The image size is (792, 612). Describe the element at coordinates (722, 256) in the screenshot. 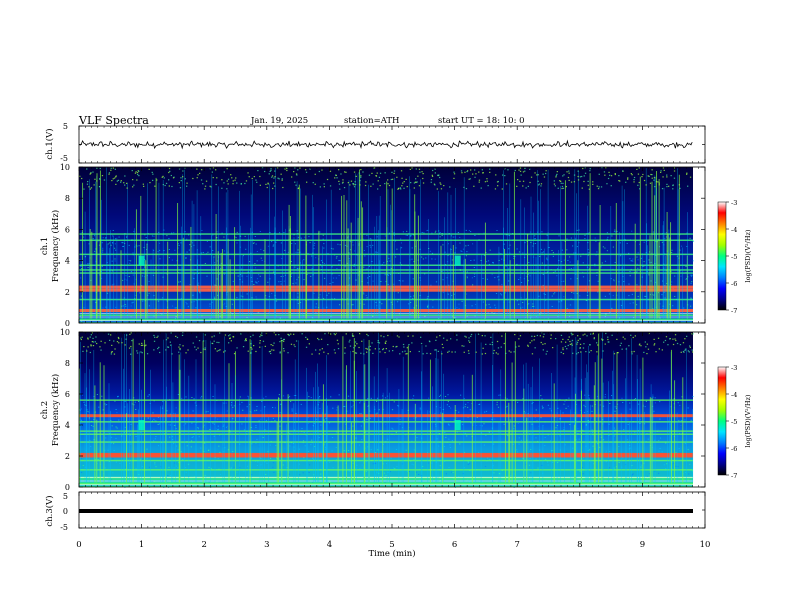

I see `colorbar-gradient` at that location.